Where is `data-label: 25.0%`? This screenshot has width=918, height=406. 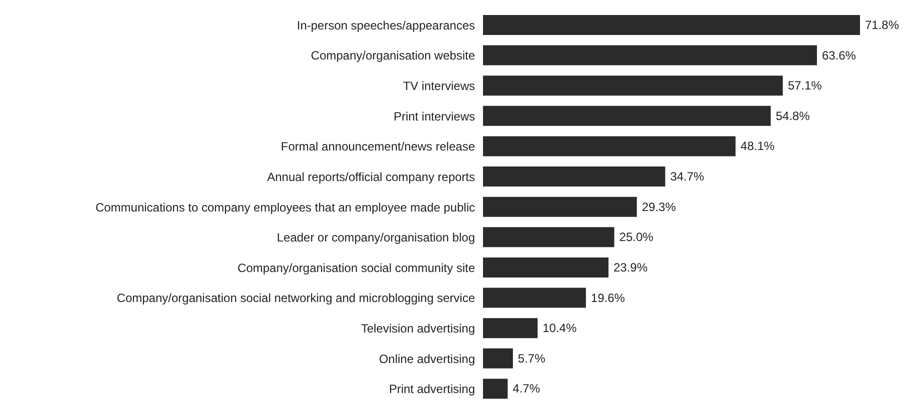
data-label: 25.0% is located at coordinates (636, 237).